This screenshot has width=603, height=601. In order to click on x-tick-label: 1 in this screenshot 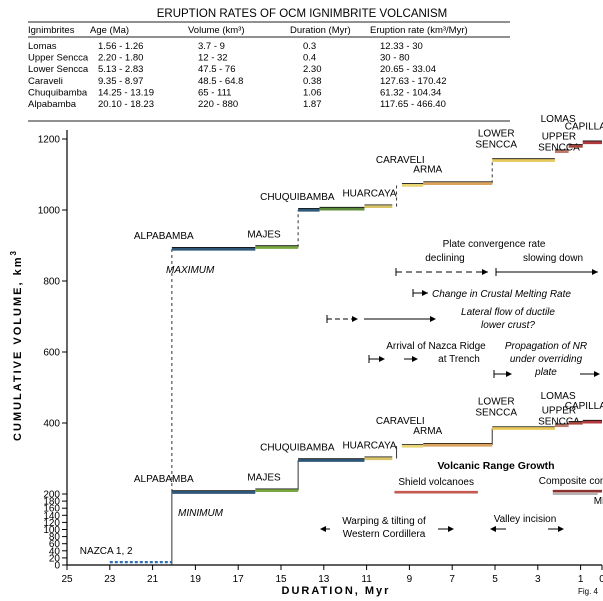, I will do `click(581, 579)`.